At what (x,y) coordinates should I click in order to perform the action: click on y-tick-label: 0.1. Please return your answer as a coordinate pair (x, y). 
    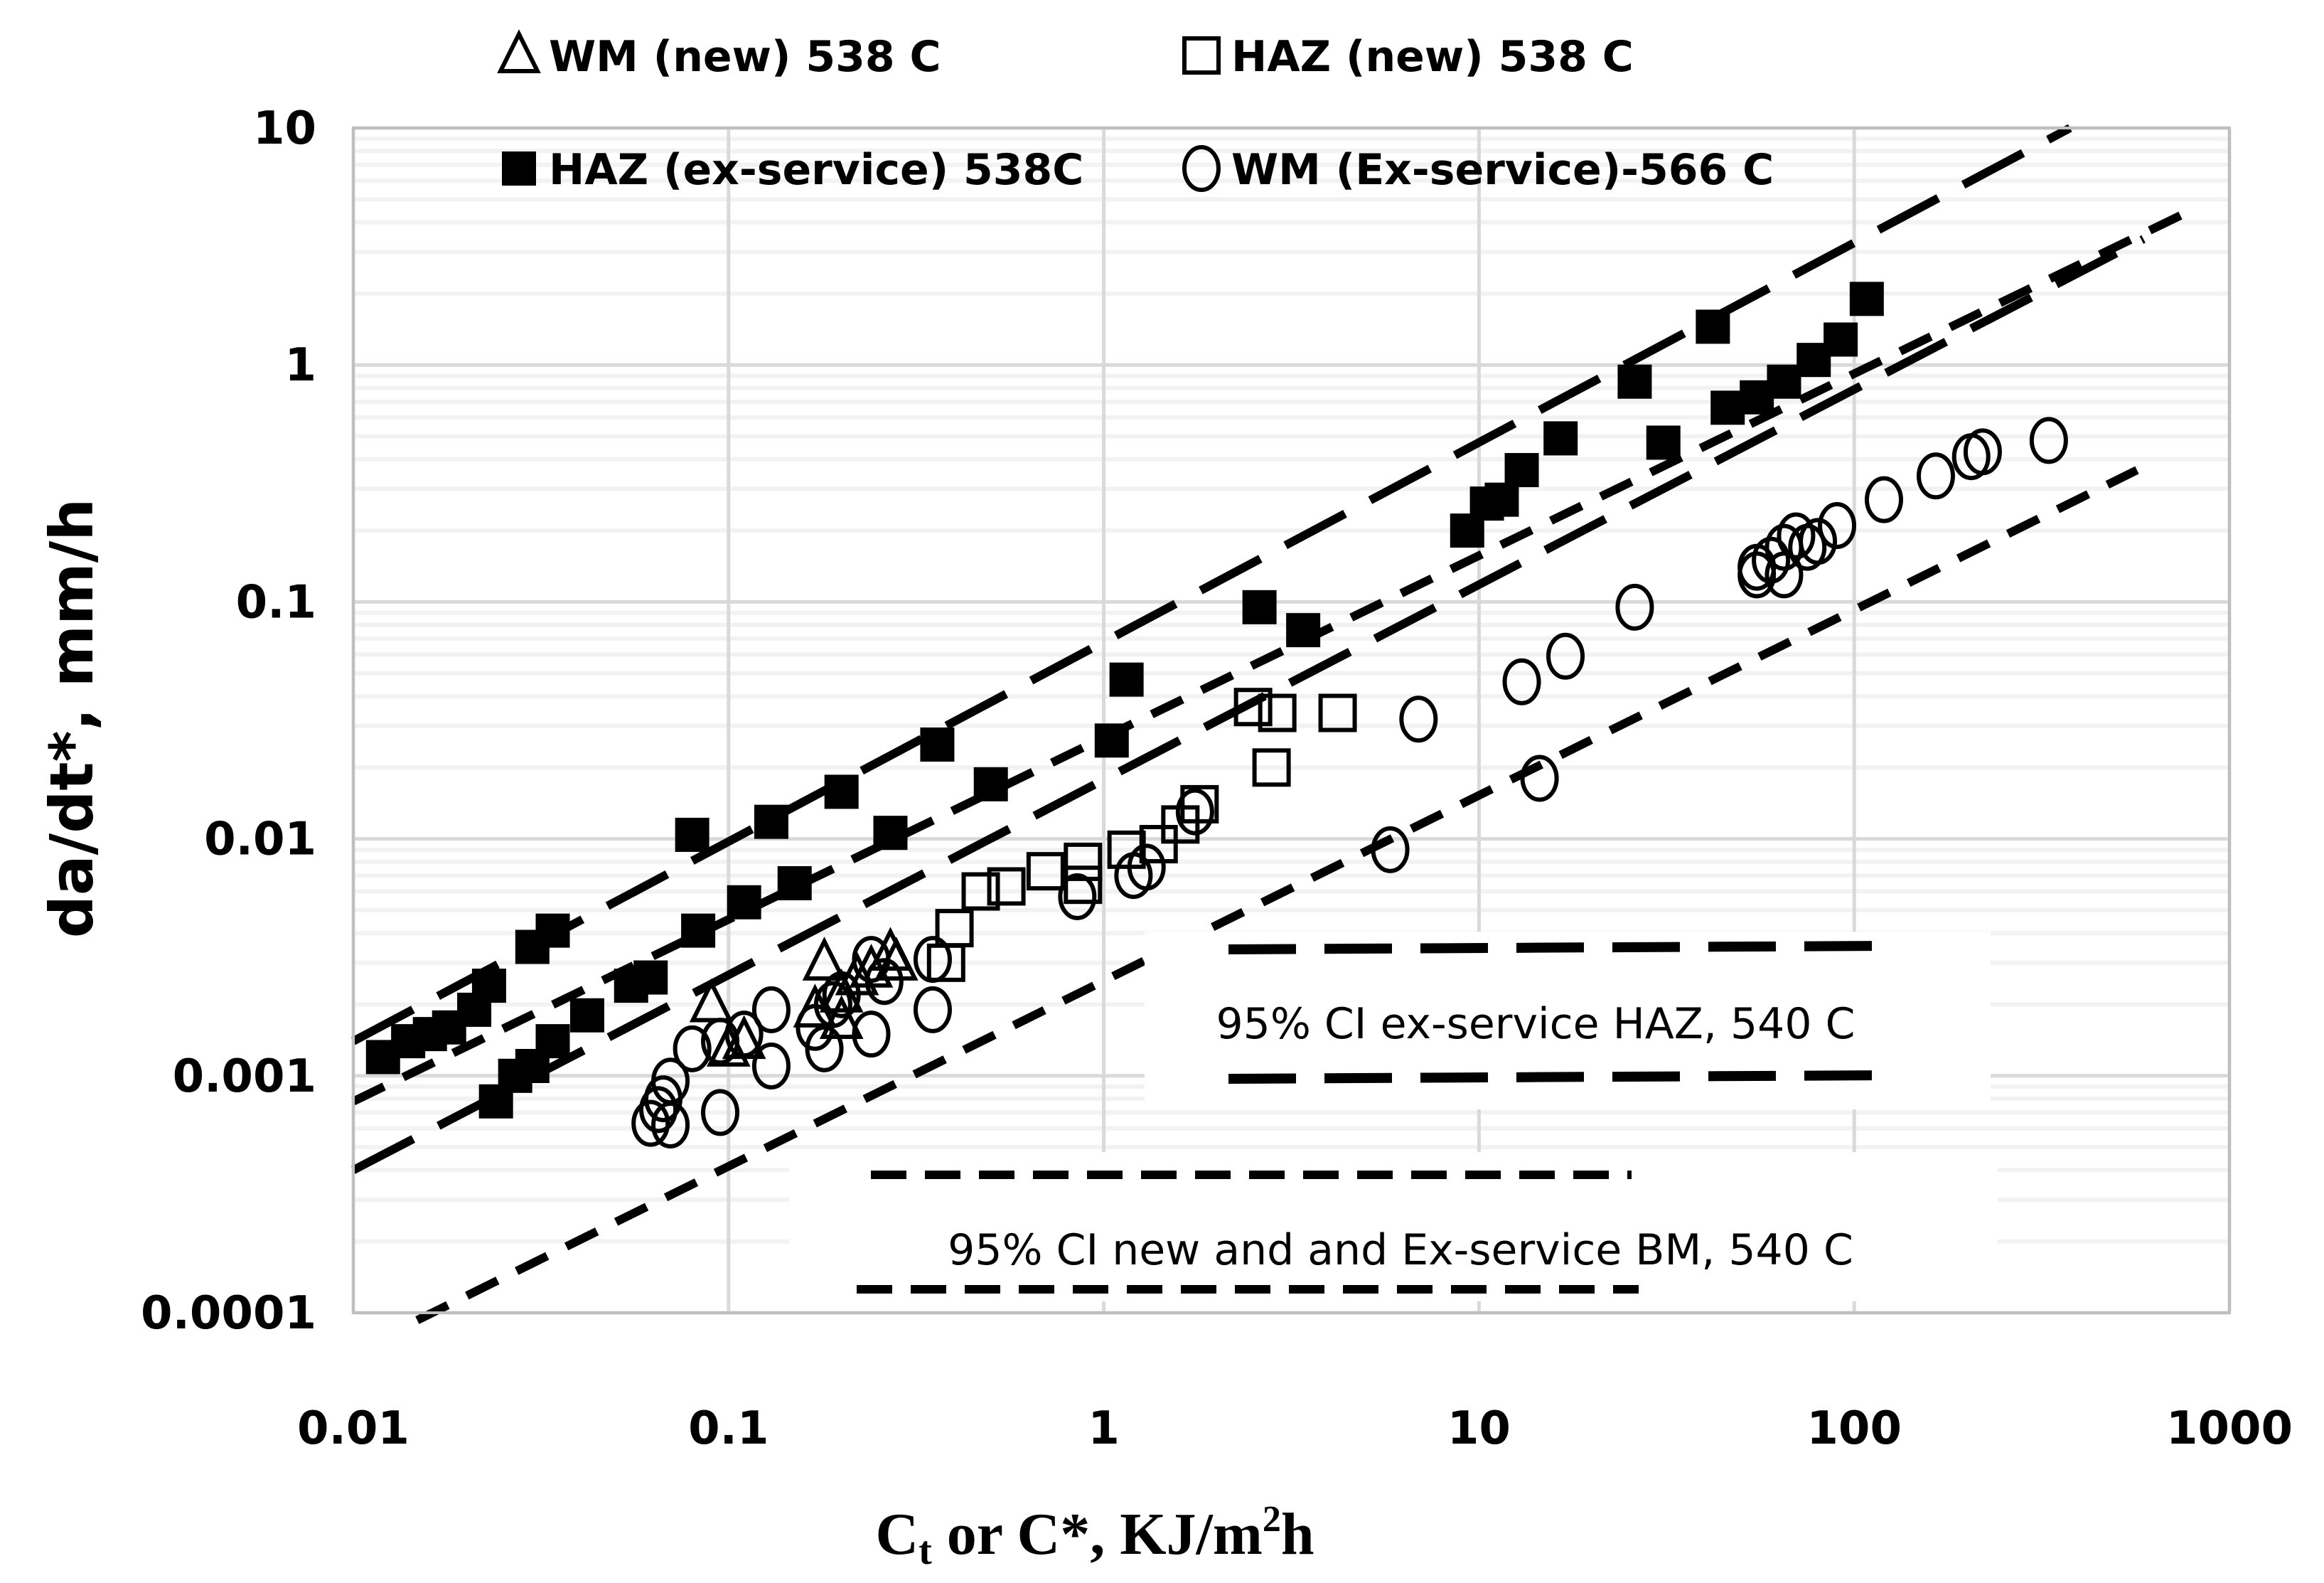
    Looking at the image, I should click on (276, 602).